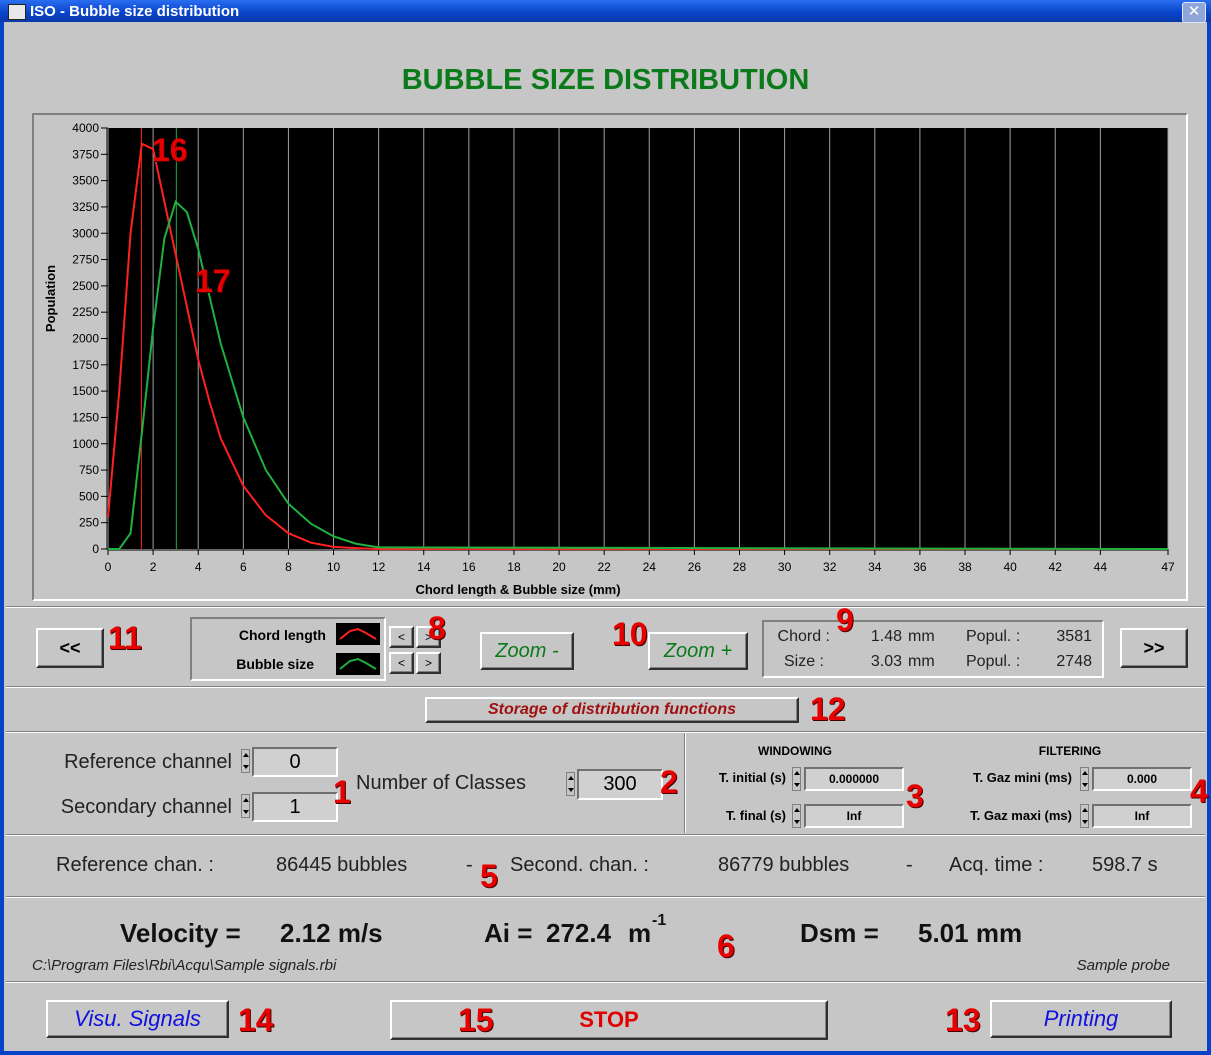  I want to click on prev-button: <<, so click(70, 648).